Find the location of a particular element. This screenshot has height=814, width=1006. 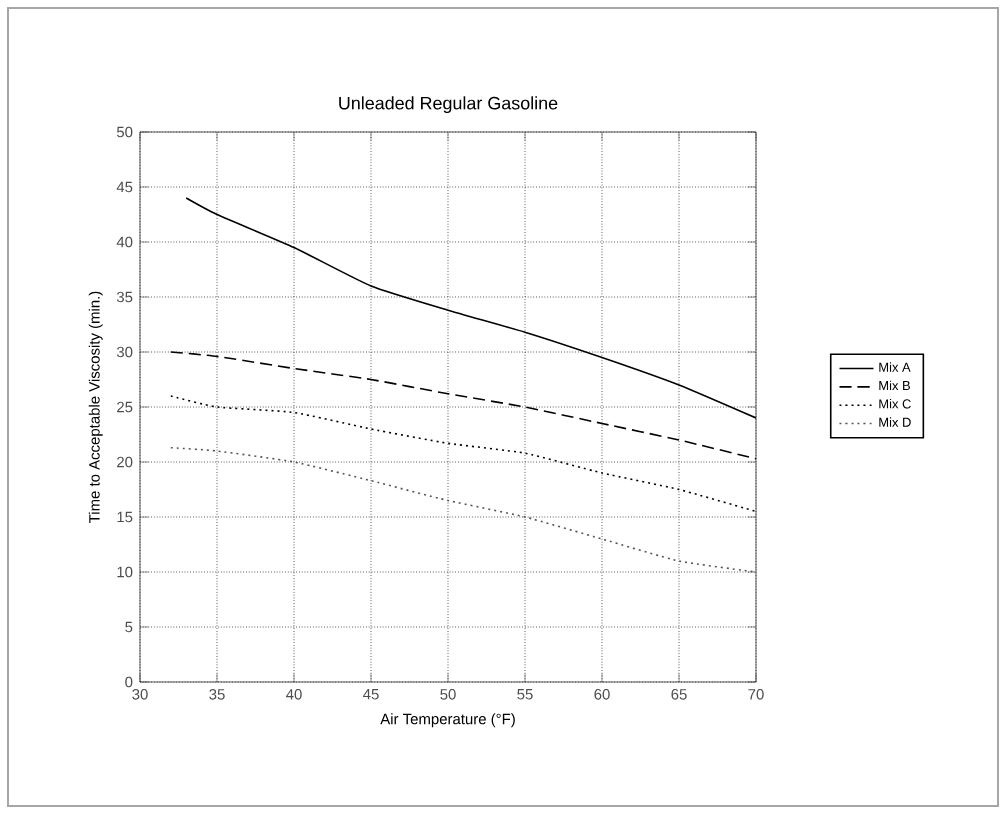

line-series is located at coordinates (463, 509).